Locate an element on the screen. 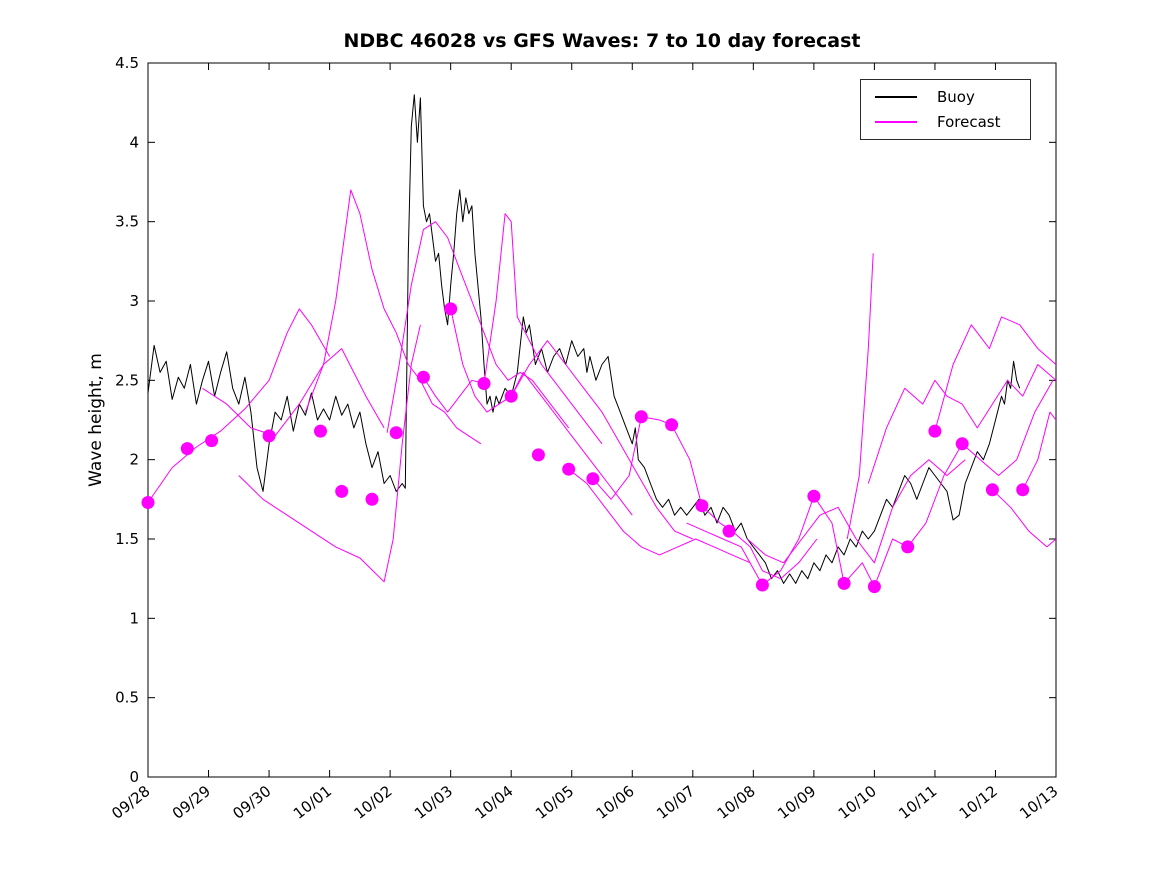  x-tick-label: 10/02 is located at coordinates (372, 802).